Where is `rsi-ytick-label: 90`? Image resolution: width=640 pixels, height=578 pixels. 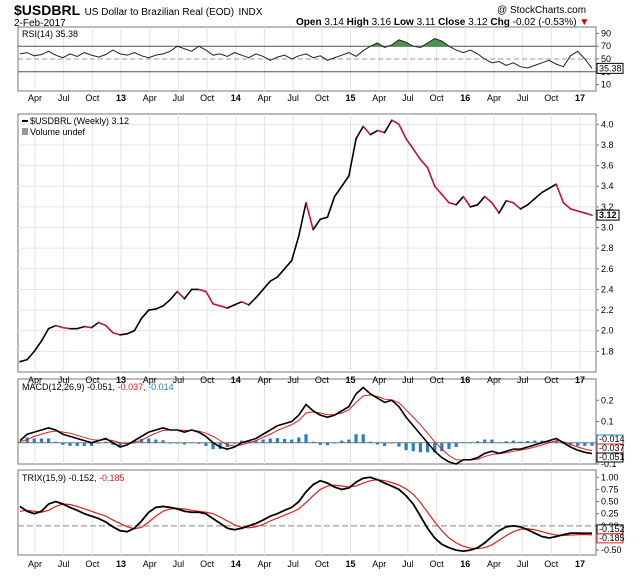 rsi-ytick-label: 90 is located at coordinates (606, 33).